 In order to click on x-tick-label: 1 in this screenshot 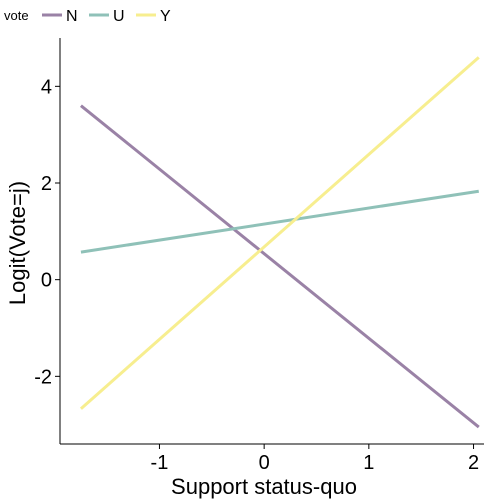, I will do `click(368, 463)`.